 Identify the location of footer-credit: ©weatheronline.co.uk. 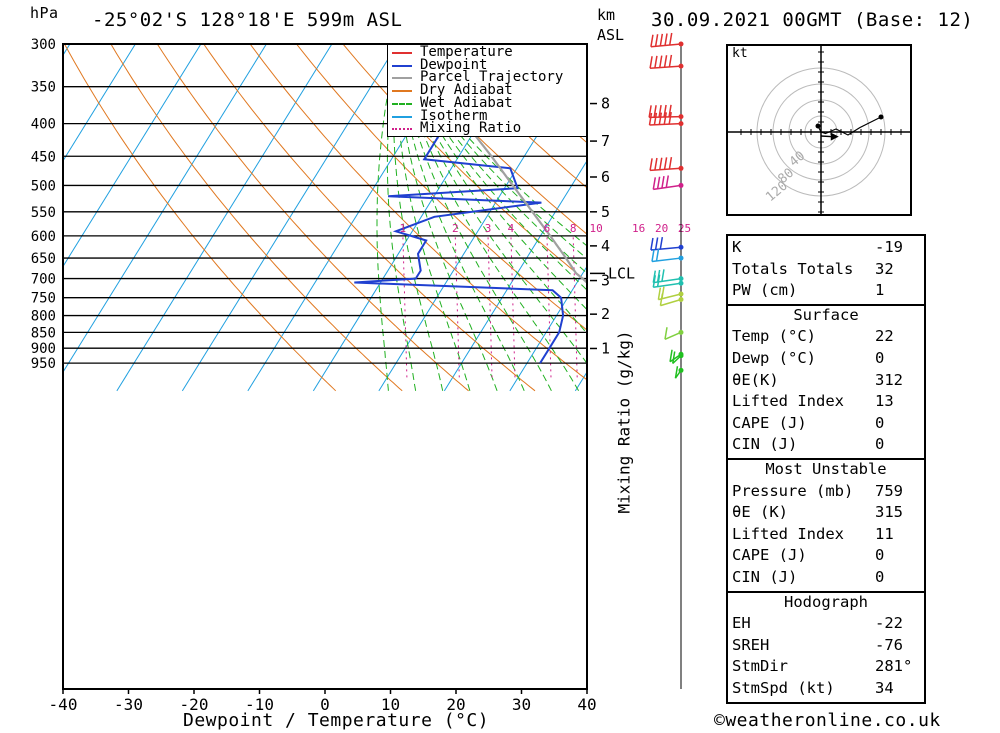
(827, 720).